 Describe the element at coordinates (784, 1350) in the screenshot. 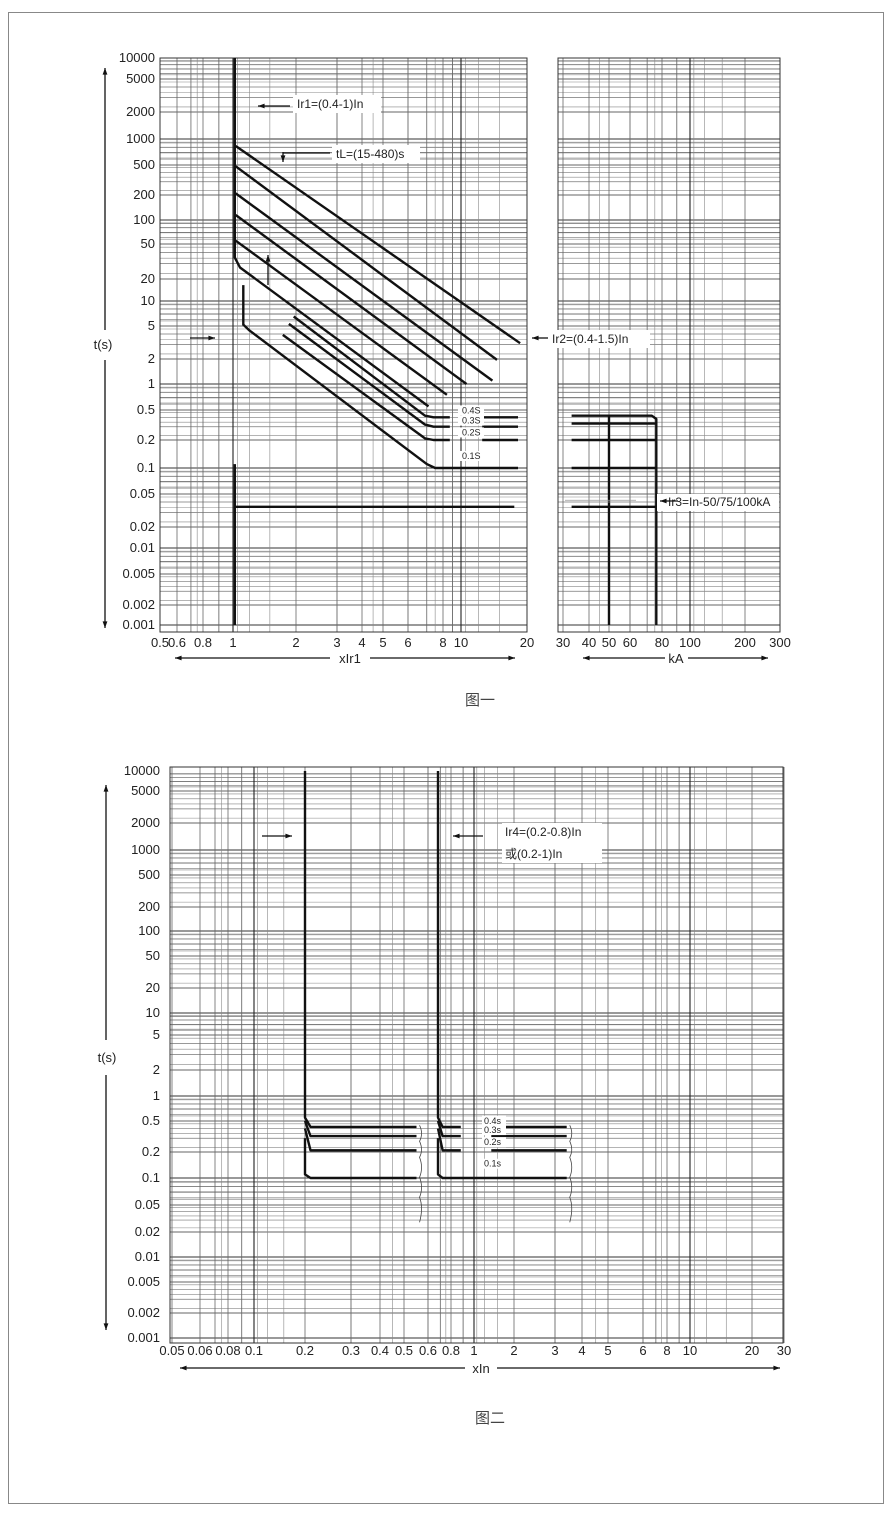

I see `x-tick-label: 30` at that location.